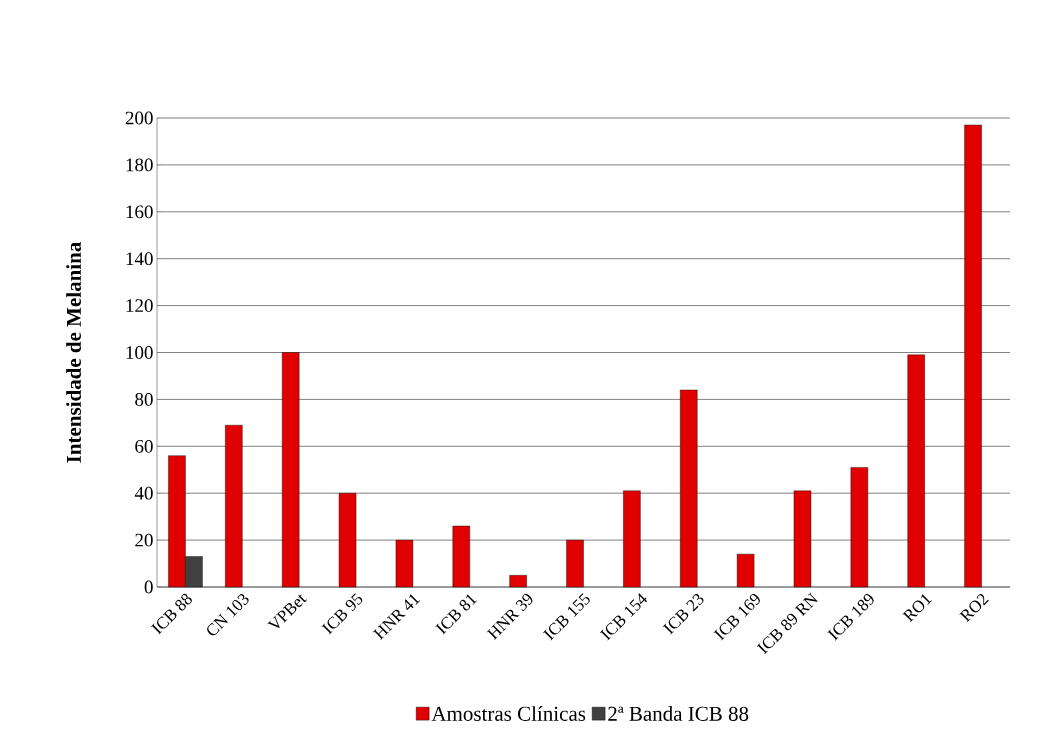 The width and height of the screenshot is (1054, 729). Describe the element at coordinates (683, 614) in the screenshot. I see `x-tick-label: ICB 23` at that location.